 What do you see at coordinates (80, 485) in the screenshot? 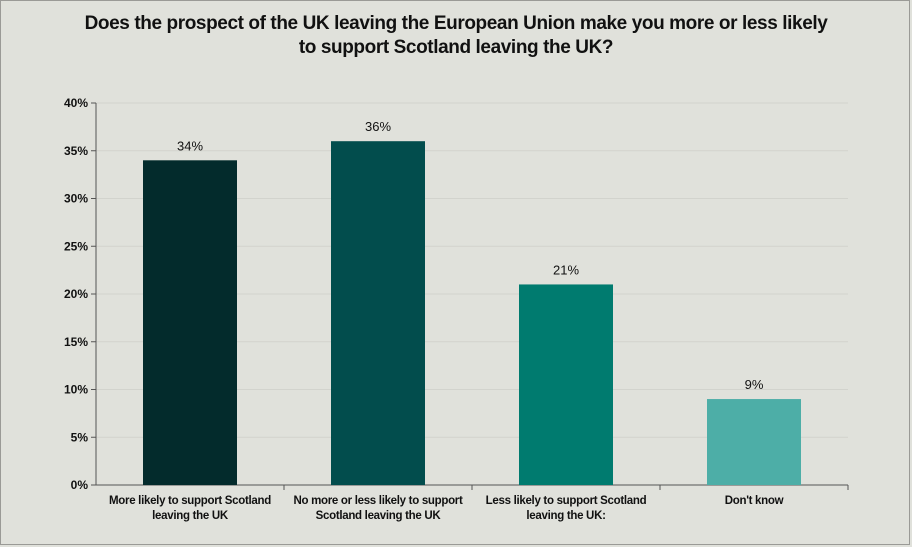
I see `y-tick-label: 0%` at bounding box center [80, 485].